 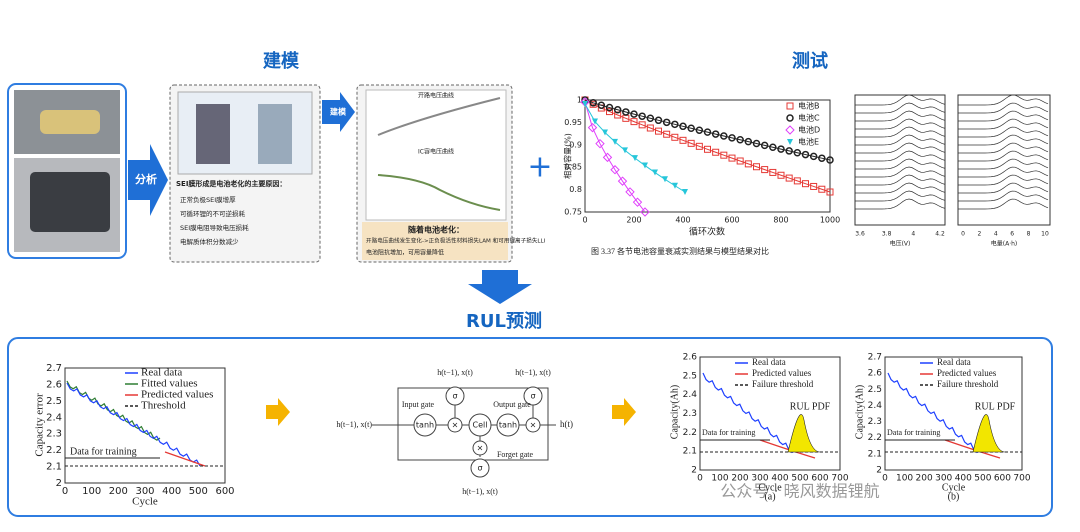 I want to click on y-tick-label: 2, so click(x=879, y=471).